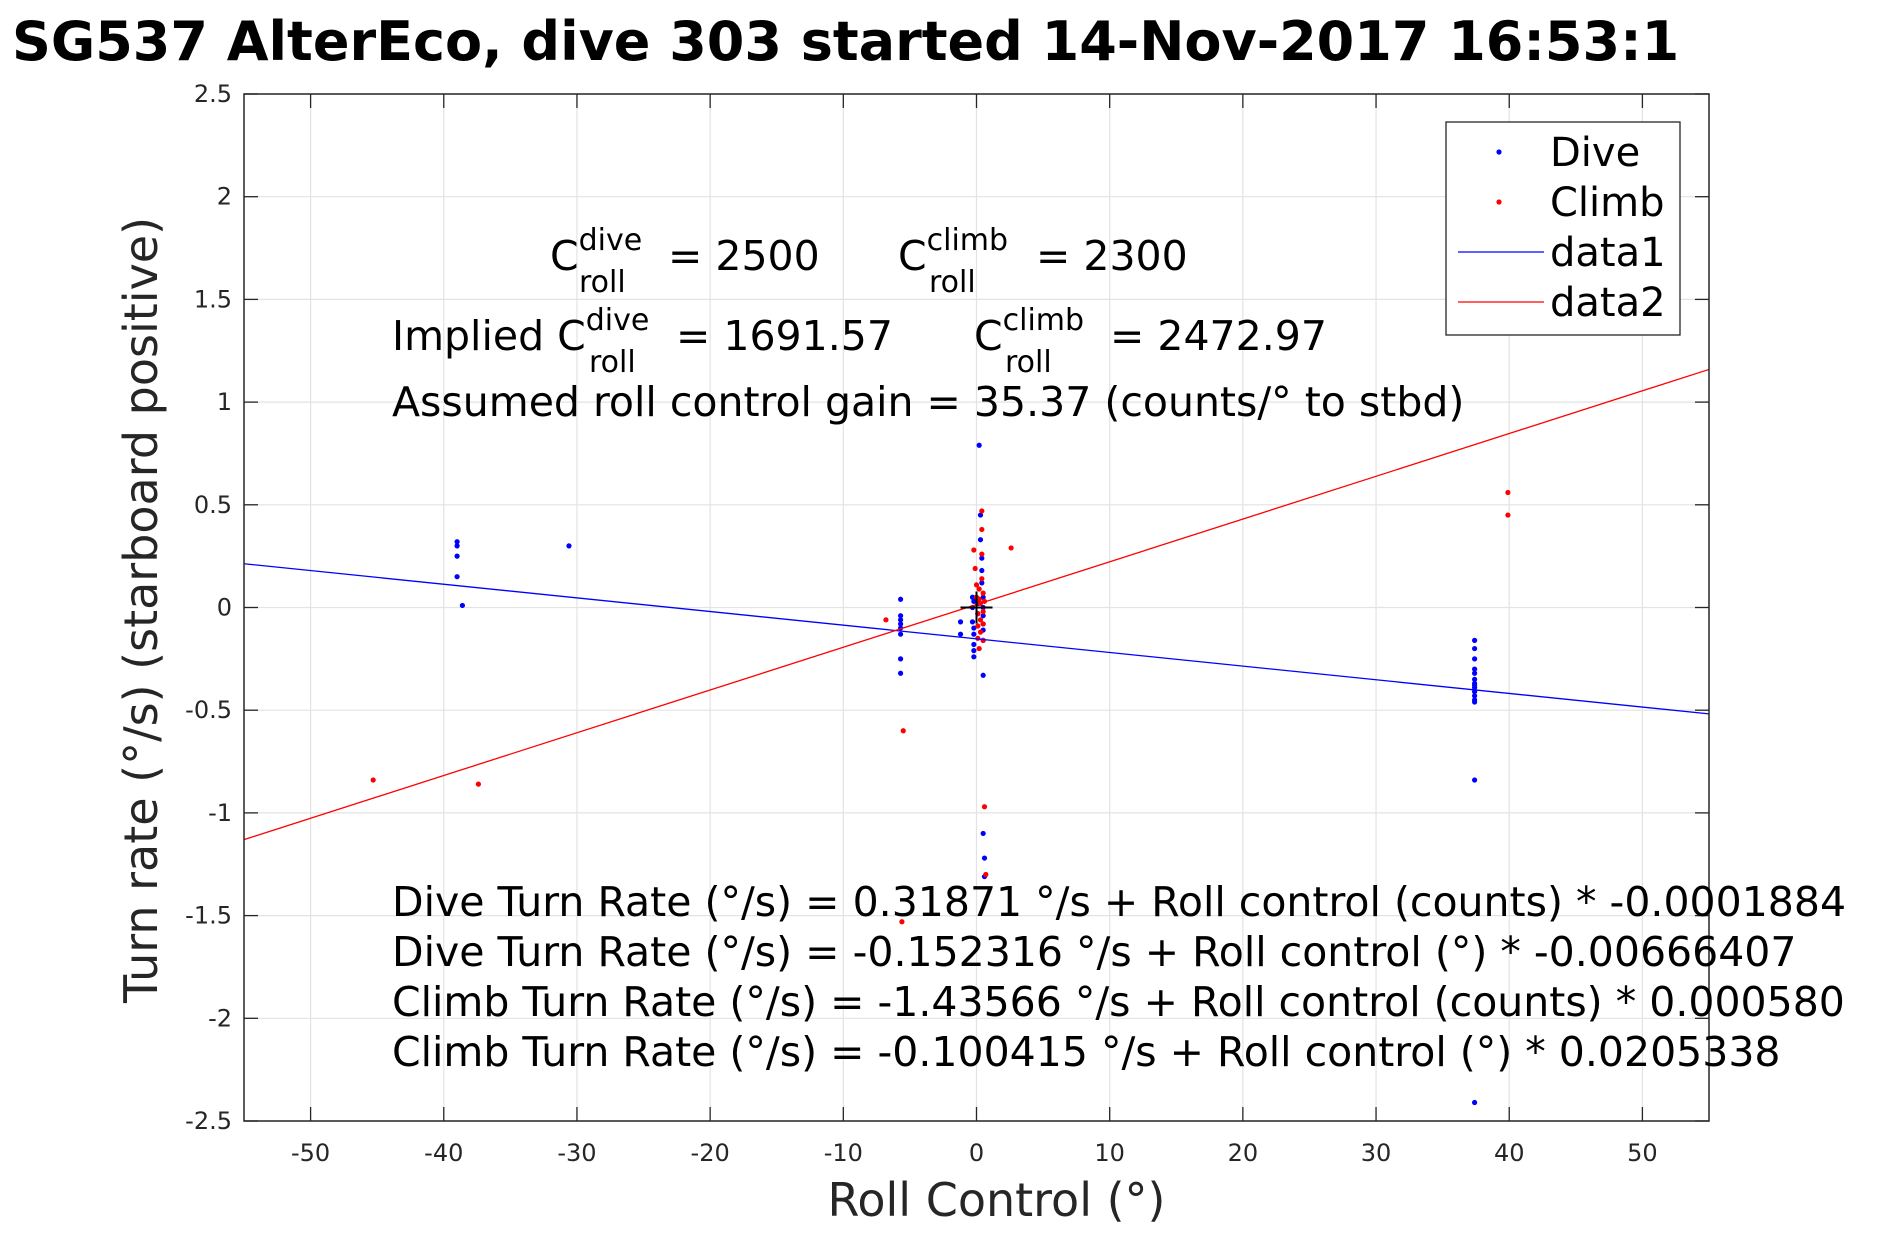  What do you see at coordinates (208, 916) in the screenshot?
I see `y-tick-label: -1.5` at bounding box center [208, 916].